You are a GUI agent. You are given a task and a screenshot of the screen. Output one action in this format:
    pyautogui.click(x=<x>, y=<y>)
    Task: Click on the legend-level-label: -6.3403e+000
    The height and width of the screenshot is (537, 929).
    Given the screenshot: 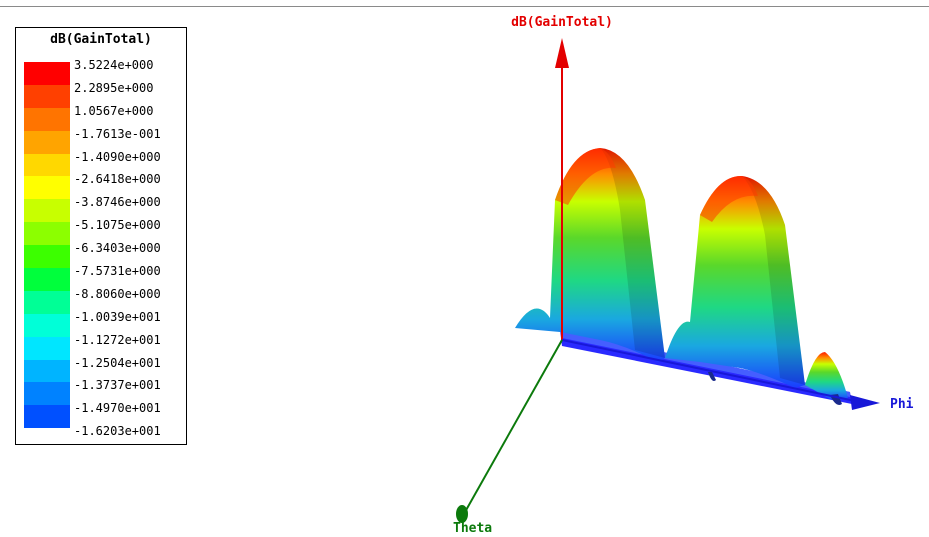 What is the action you would take?
    pyautogui.click(x=117, y=248)
    